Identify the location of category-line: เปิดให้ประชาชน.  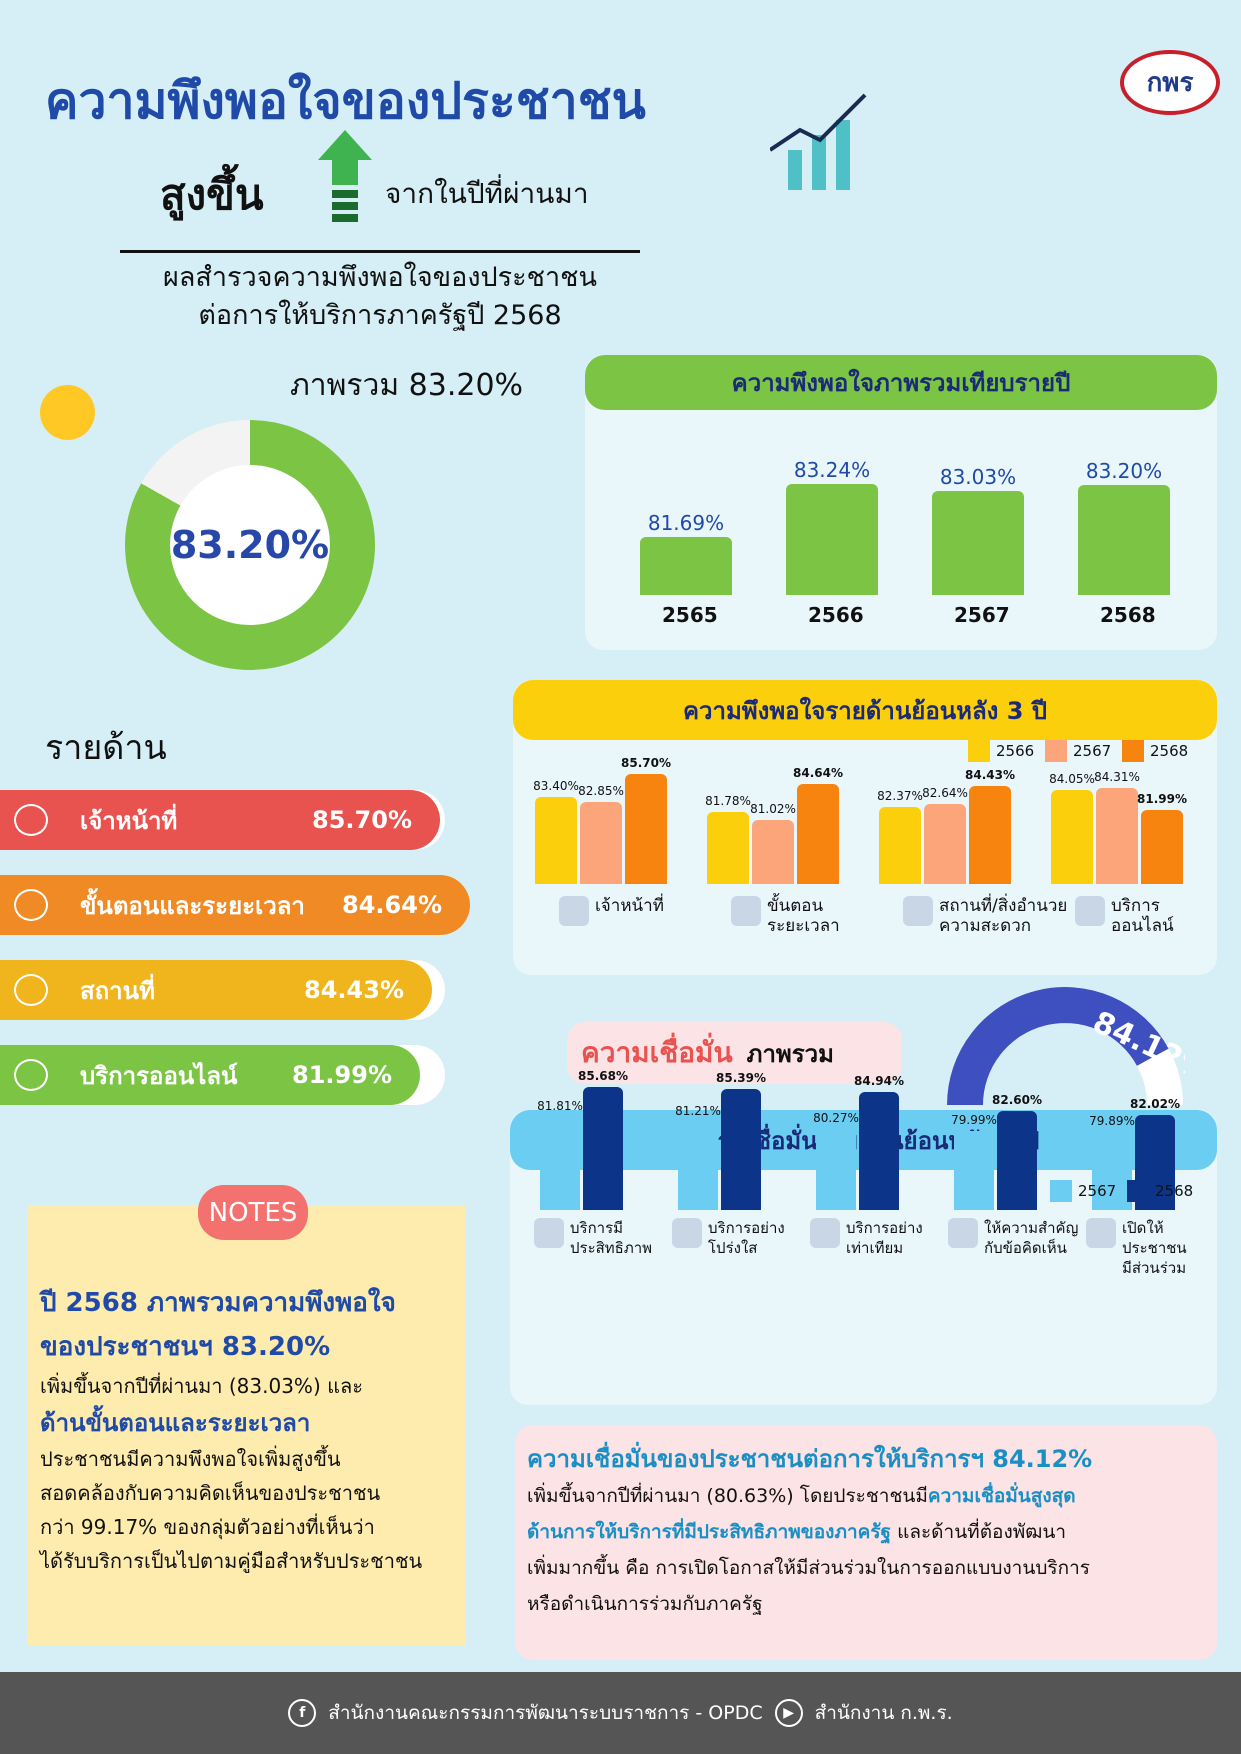
(1154, 1238).